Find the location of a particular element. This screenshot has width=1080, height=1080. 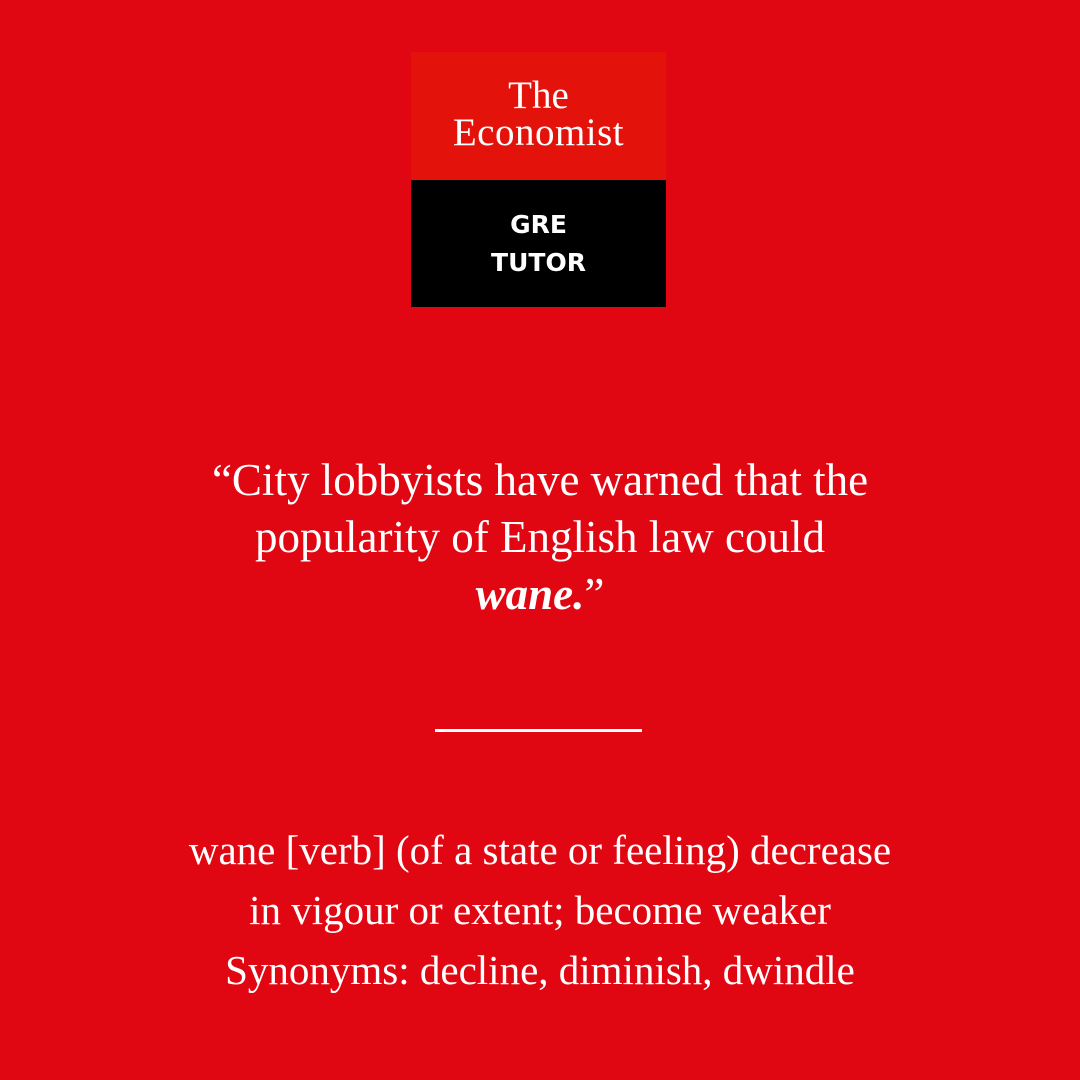

economist-gre-tutor-logo: The Economist GRE TUTOR is located at coordinates (538, 179).